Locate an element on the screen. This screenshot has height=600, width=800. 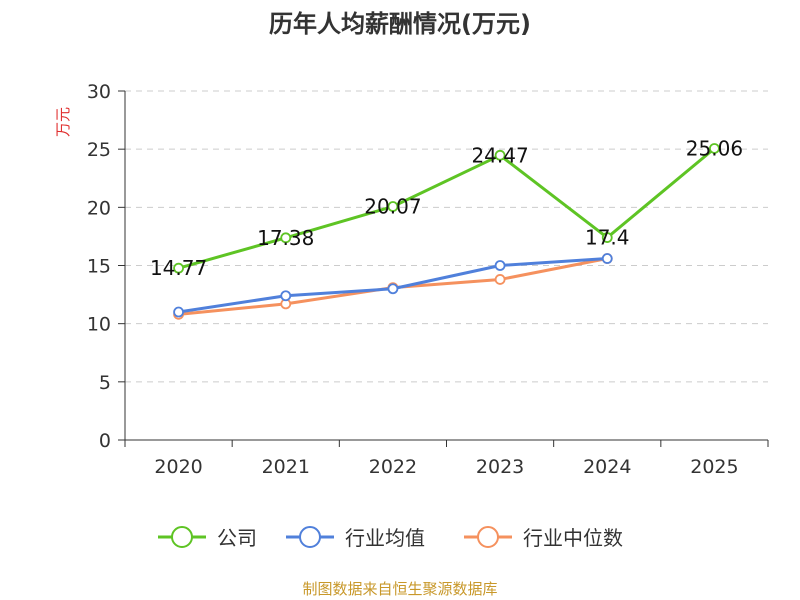
y-tick-label: 15 is located at coordinates (99, 267).